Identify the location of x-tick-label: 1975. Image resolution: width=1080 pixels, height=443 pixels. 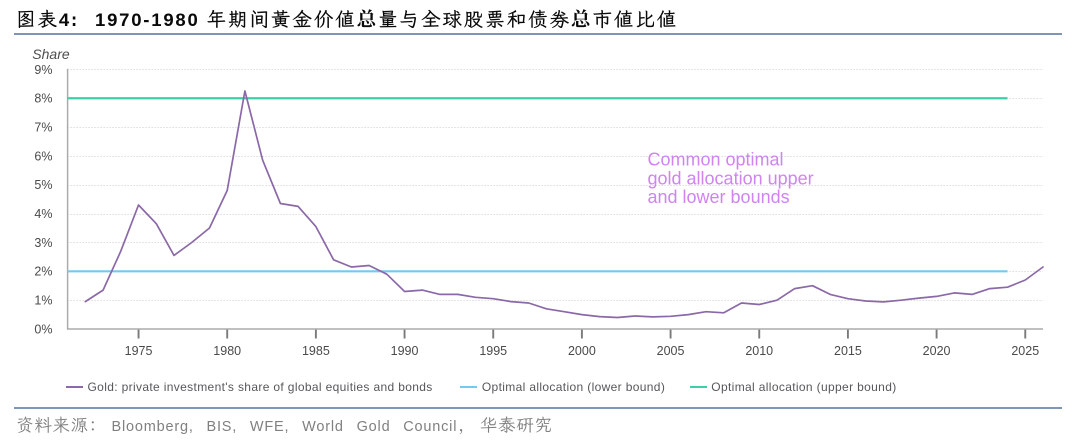
(139, 351).